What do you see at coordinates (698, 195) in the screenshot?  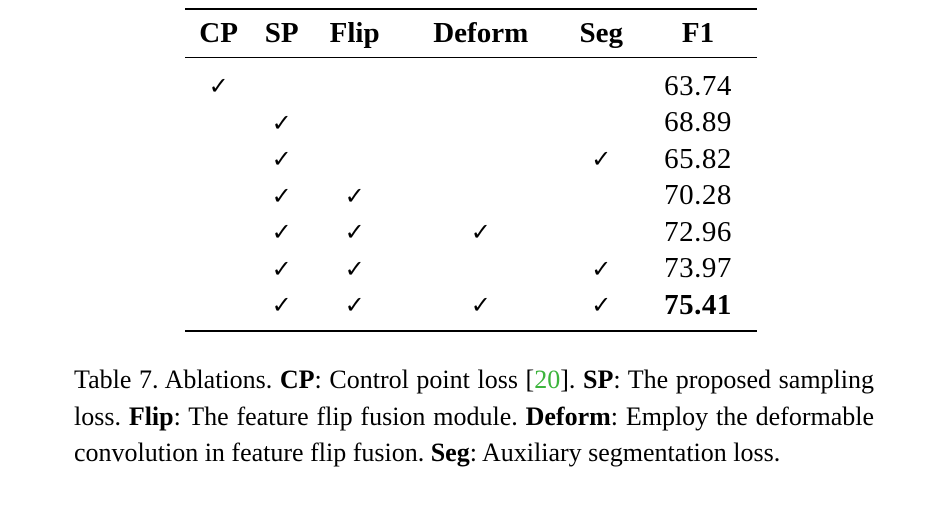 I see `cell-f1: 70.28` at bounding box center [698, 195].